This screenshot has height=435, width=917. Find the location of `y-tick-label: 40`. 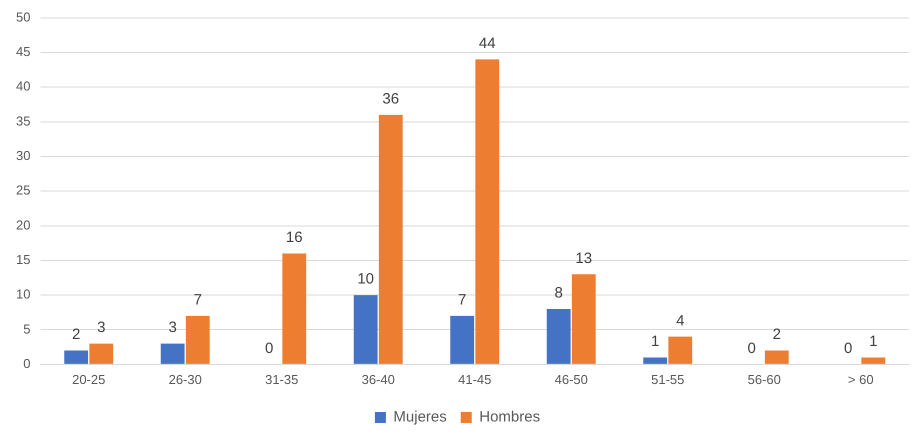

y-tick-label: 40 is located at coordinates (23, 86).